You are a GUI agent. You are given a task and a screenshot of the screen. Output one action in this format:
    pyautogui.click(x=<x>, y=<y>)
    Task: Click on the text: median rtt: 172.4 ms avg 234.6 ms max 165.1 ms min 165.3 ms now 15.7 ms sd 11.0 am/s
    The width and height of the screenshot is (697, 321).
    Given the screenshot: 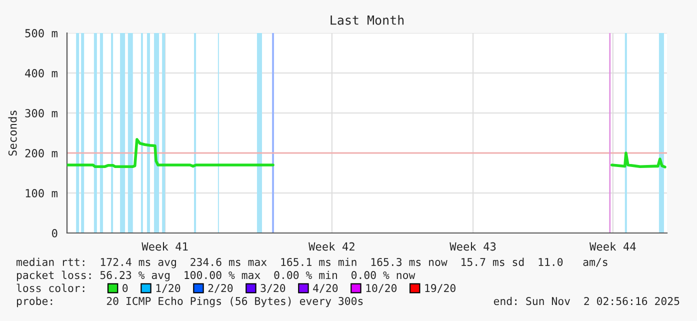 What is the action you would take?
    pyautogui.click(x=312, y=263)
    